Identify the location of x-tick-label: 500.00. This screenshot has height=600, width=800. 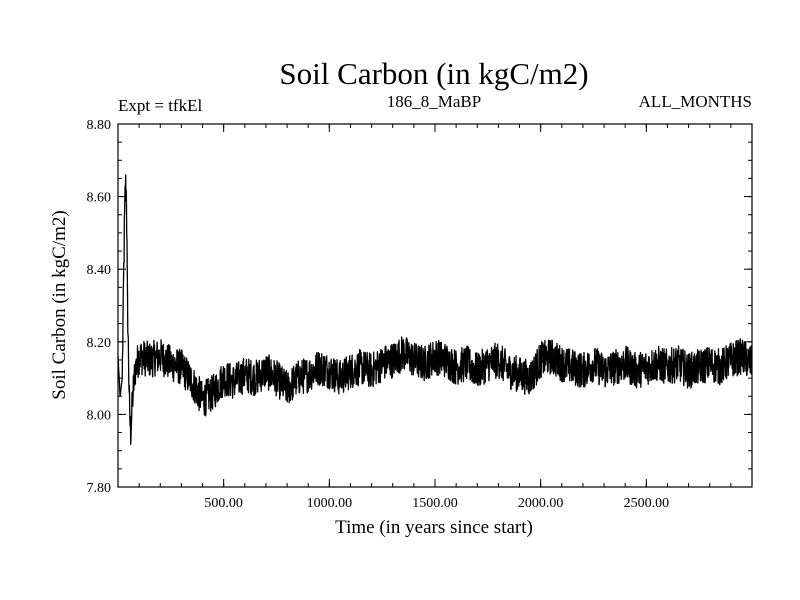
(223, 503).